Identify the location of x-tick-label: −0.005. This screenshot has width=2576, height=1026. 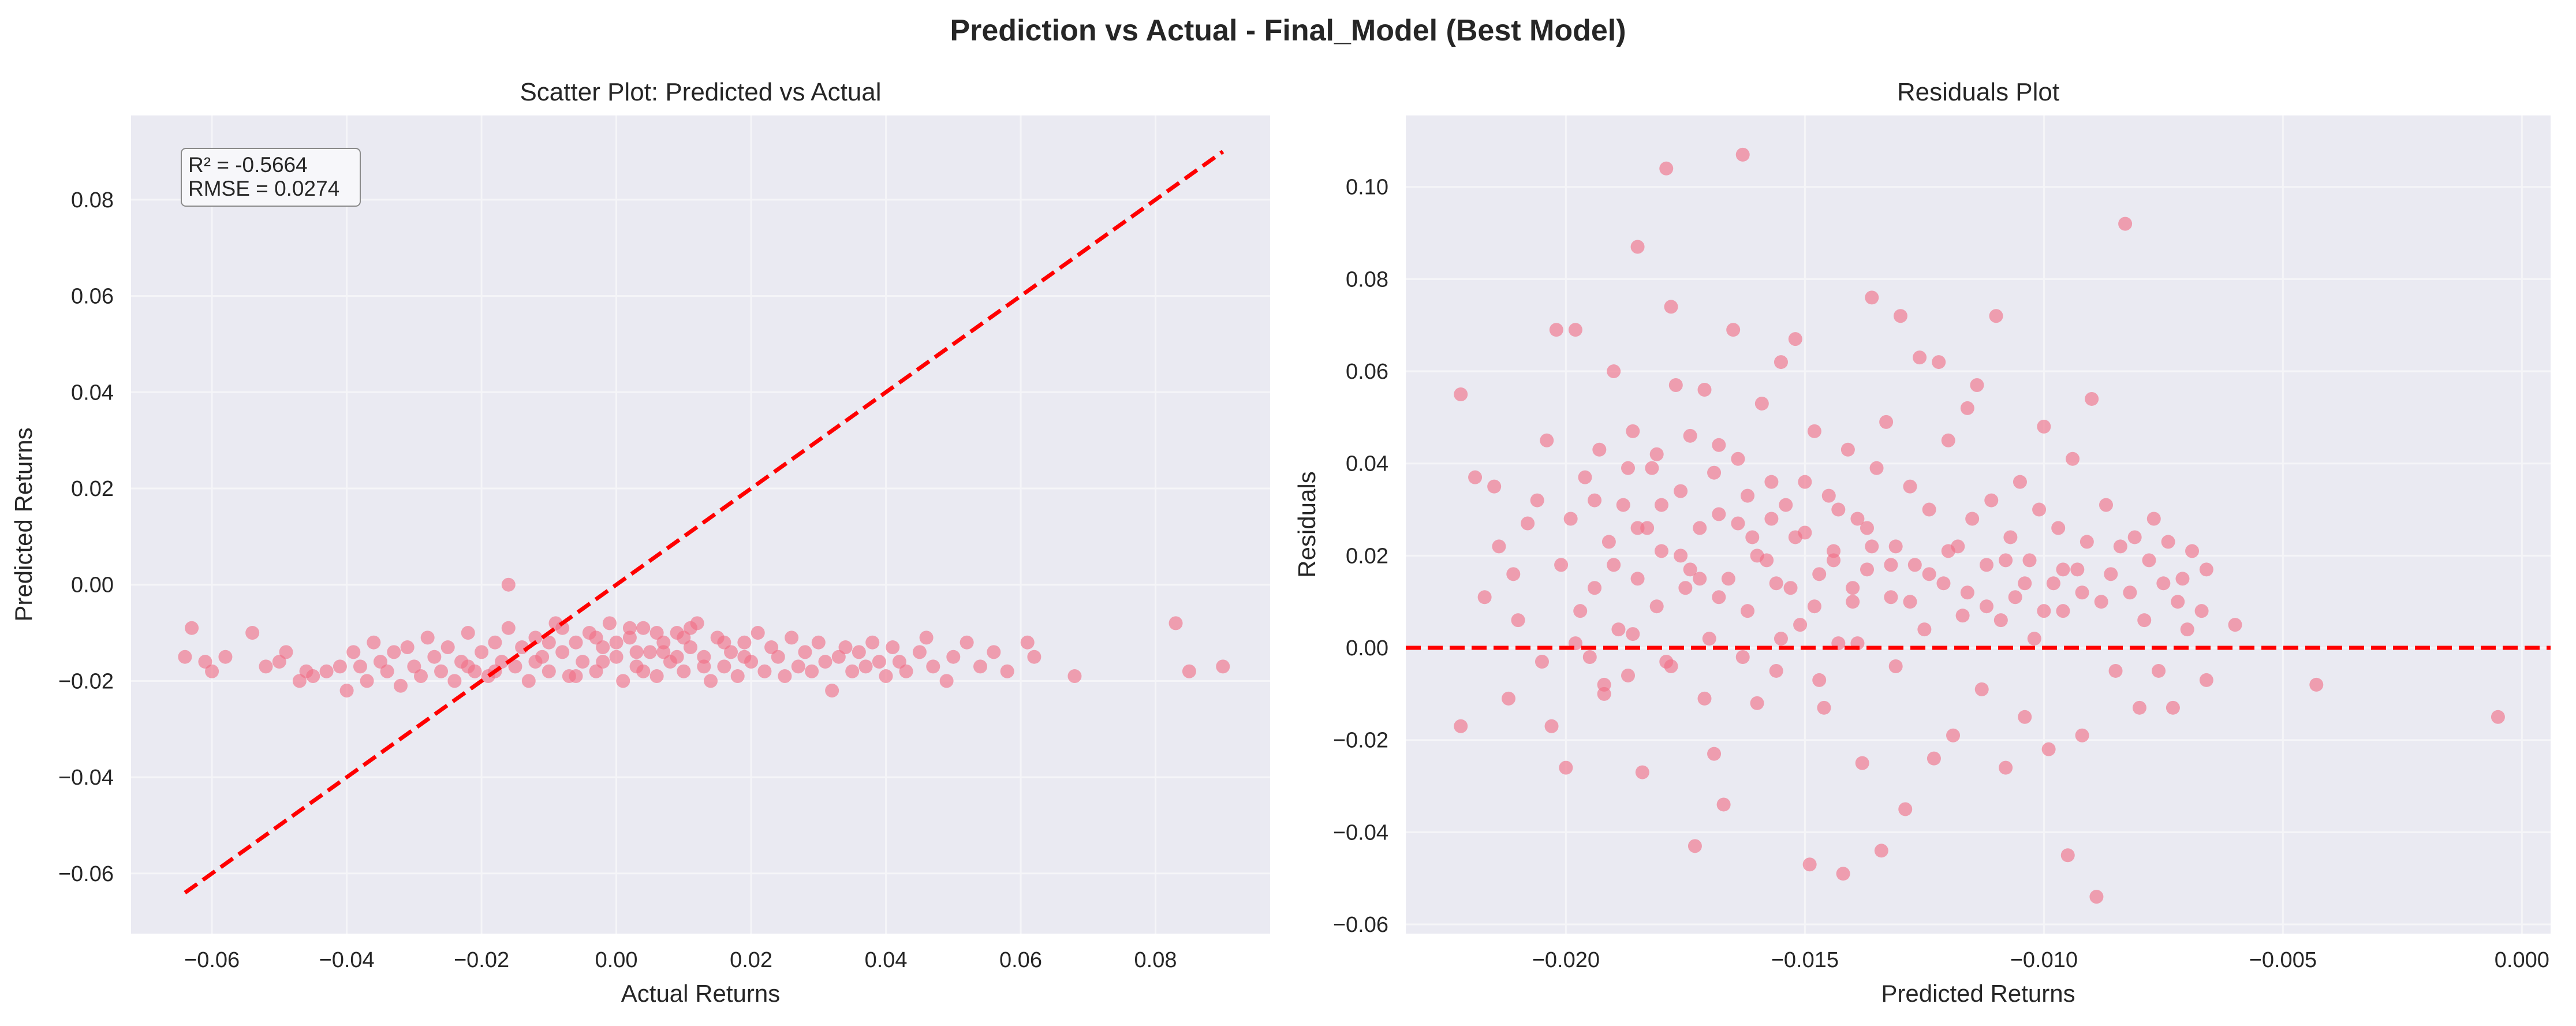
(2283, 960).